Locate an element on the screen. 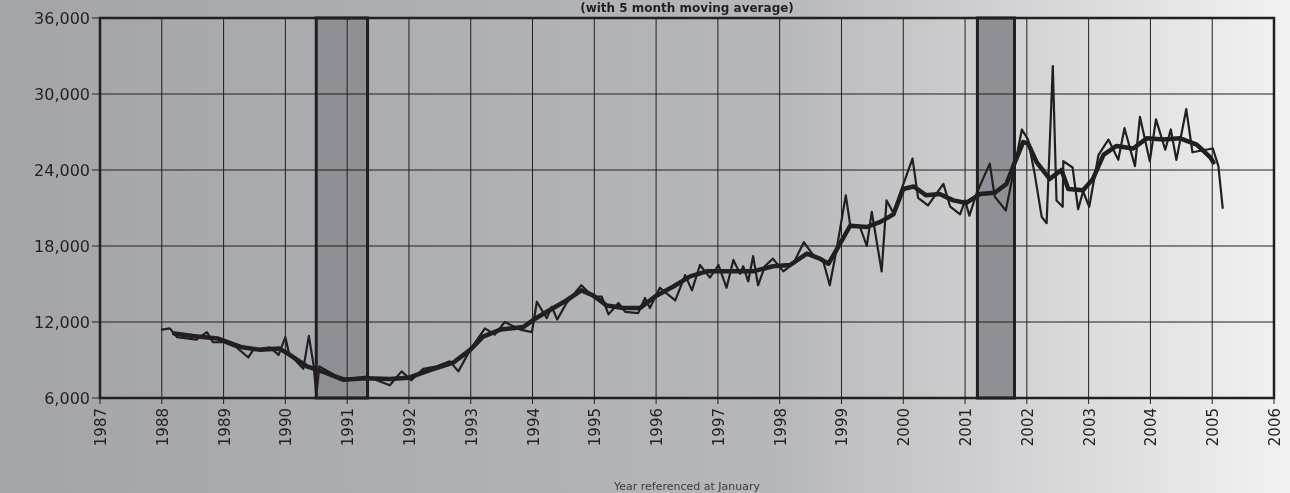  x-tick-label: 2005 is located at coordinates (1213, 427).